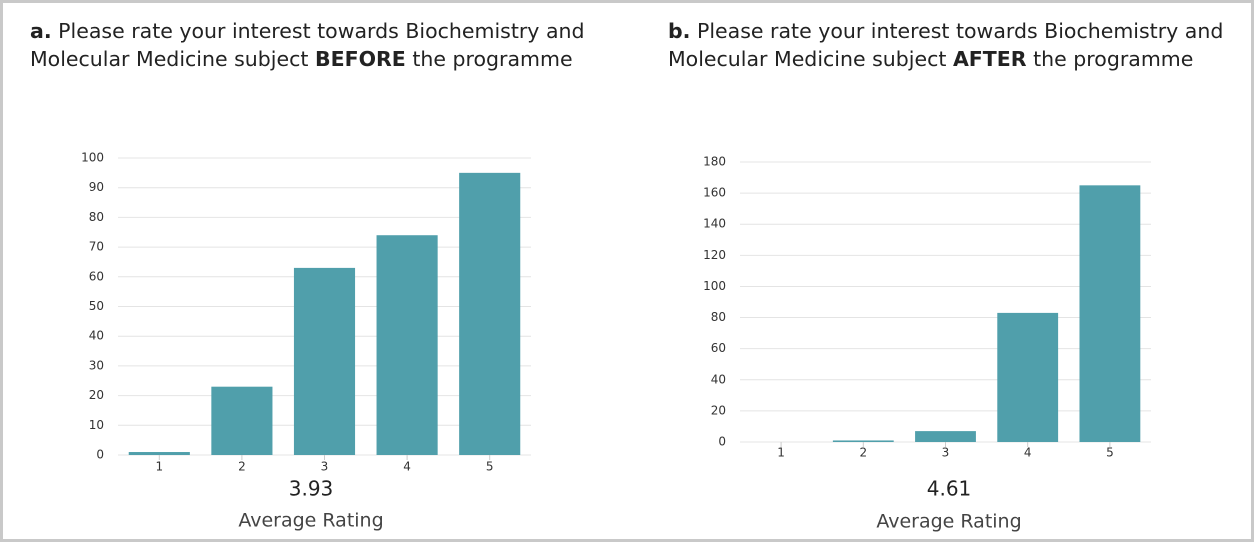 This screenshot has height=542, width=1260. What do you see at coordinates (714, 224) in the screenshot?
I see `y-tick-label: 140` at bounding box center [714, 224].